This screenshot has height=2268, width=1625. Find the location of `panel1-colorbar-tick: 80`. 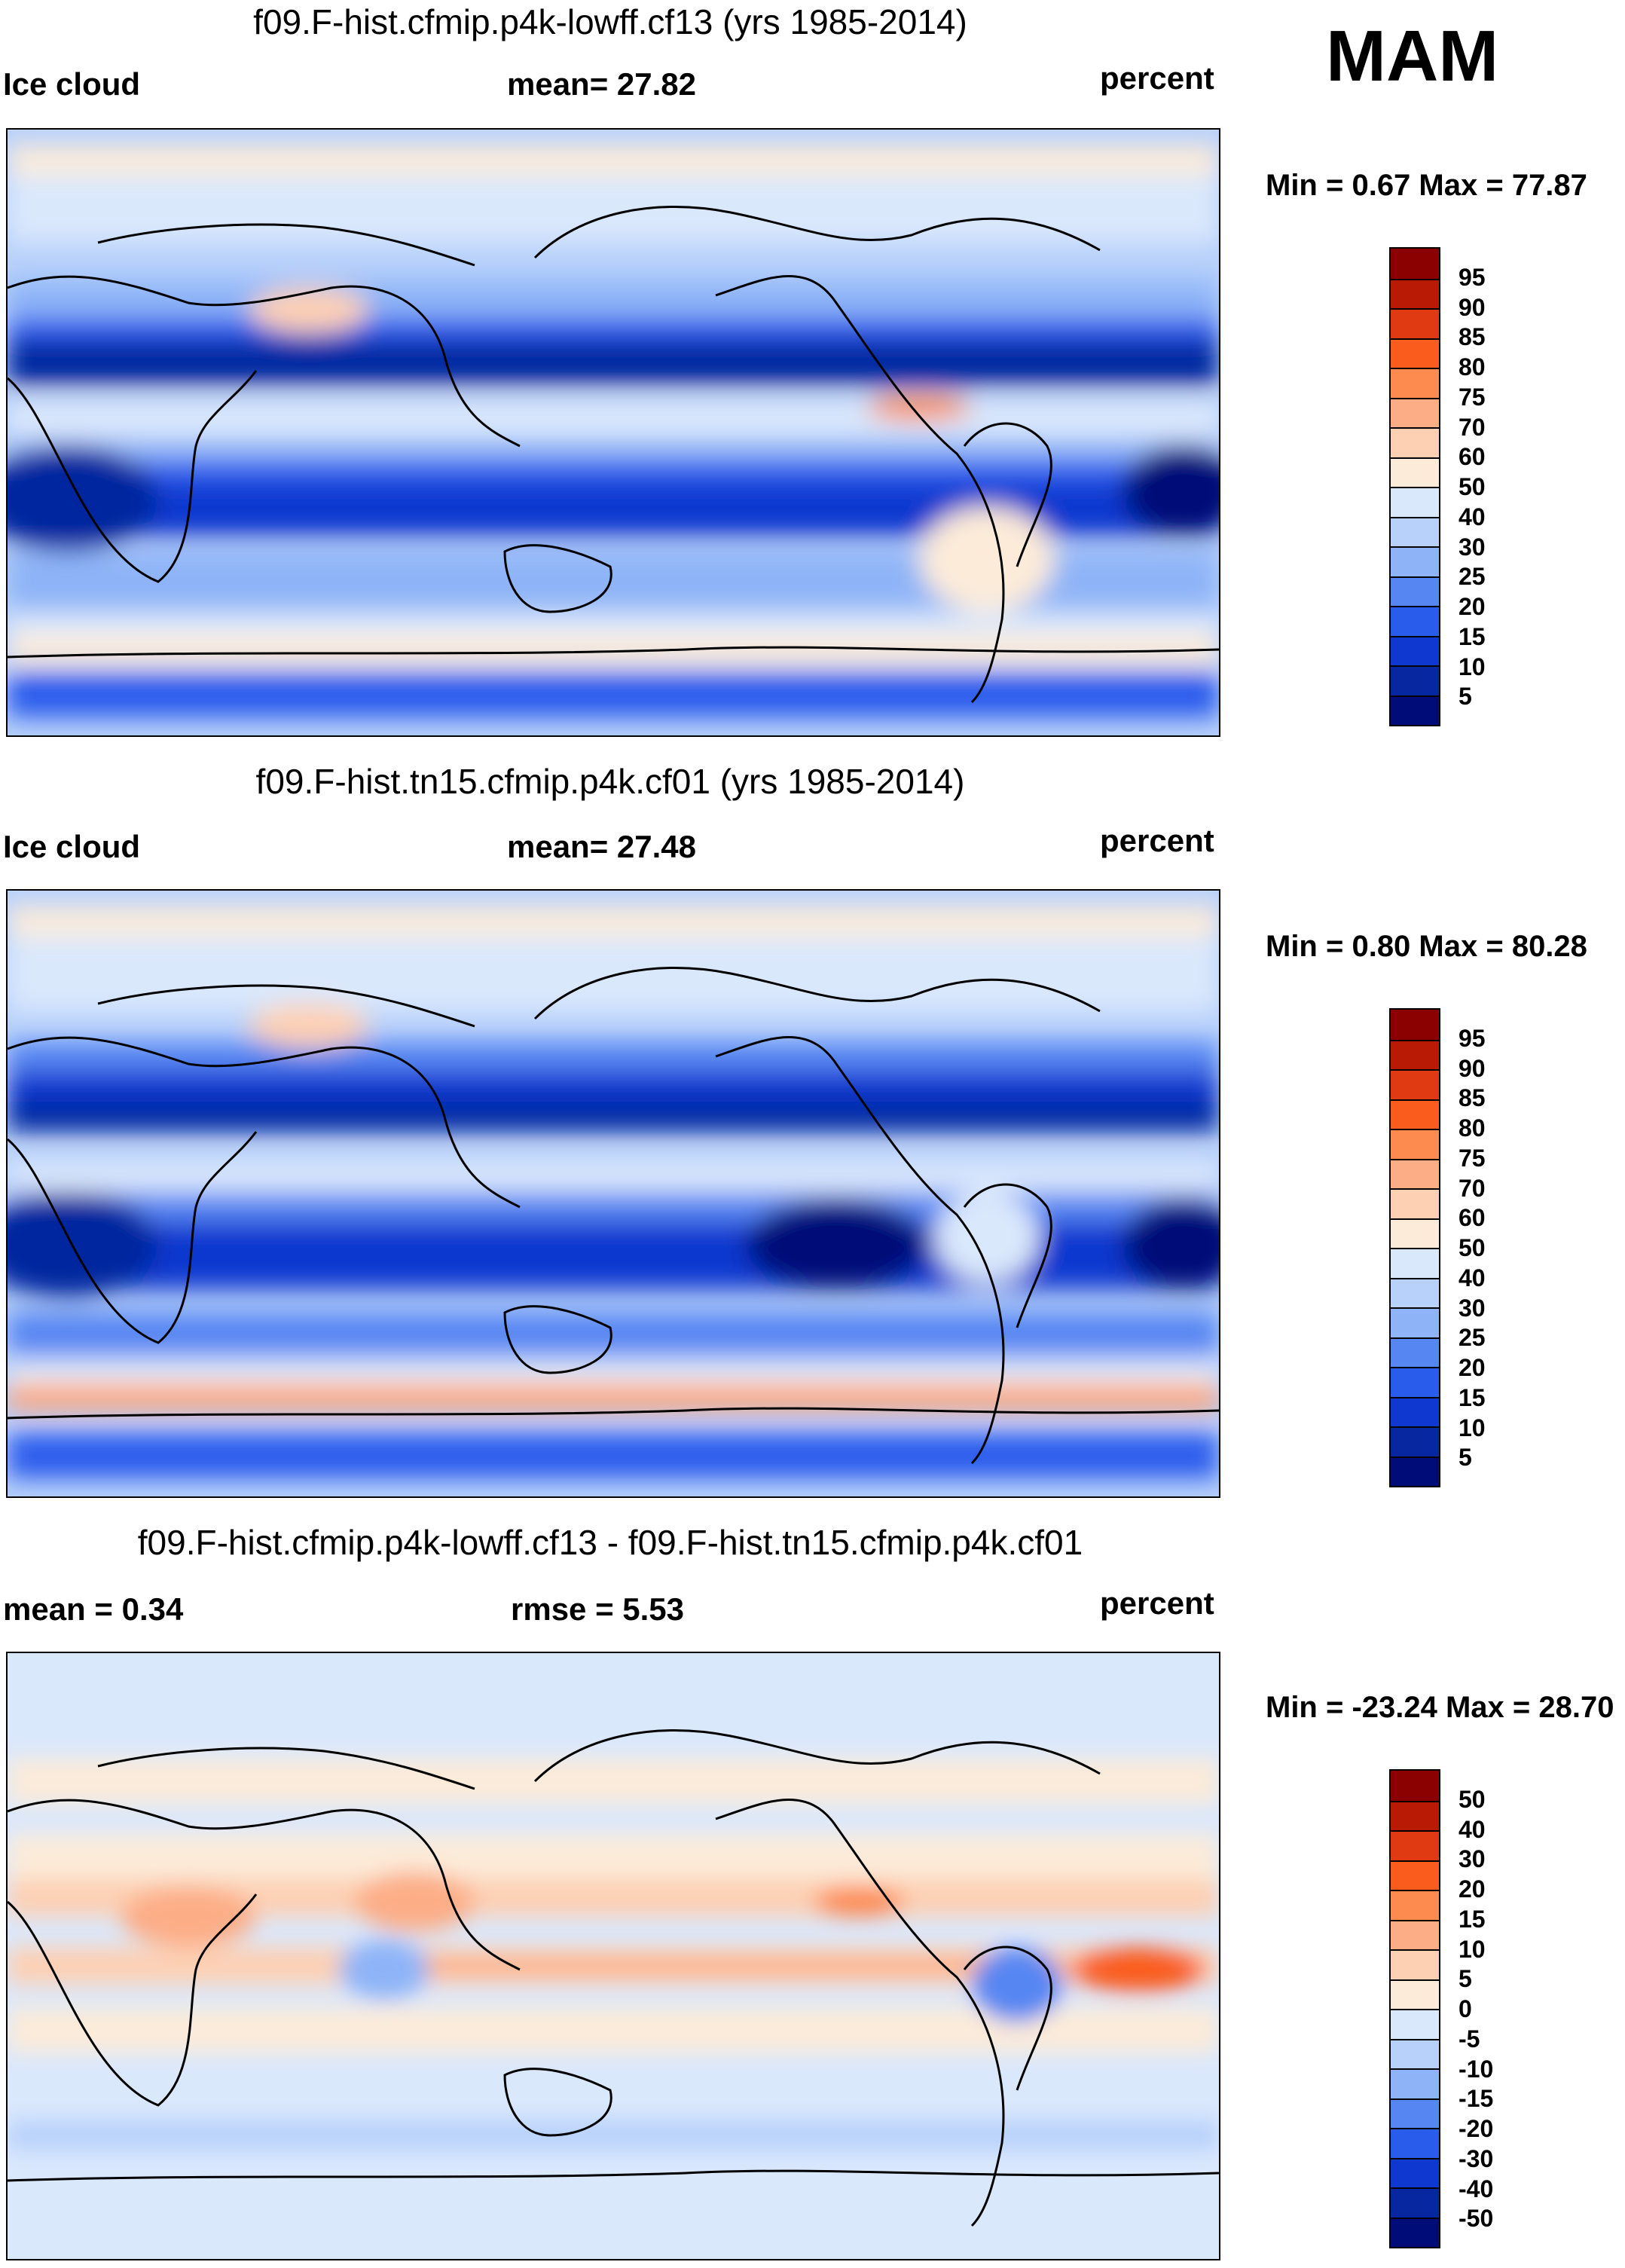

panel1-colorbar-tick: 80 is located at coordinates (1472, 367).